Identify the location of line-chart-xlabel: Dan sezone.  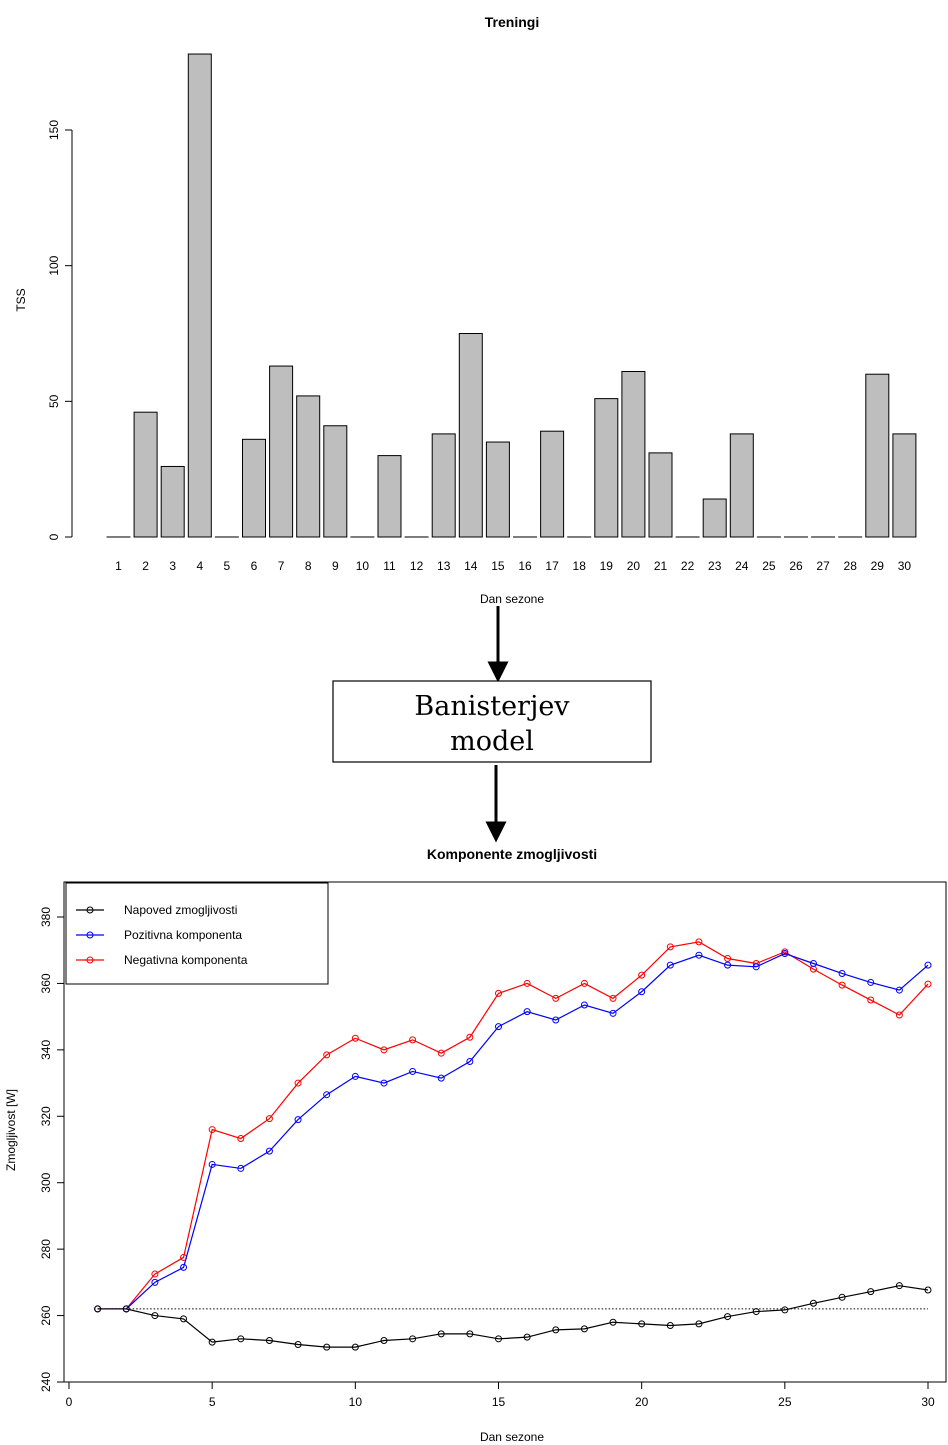
(512, 1437).